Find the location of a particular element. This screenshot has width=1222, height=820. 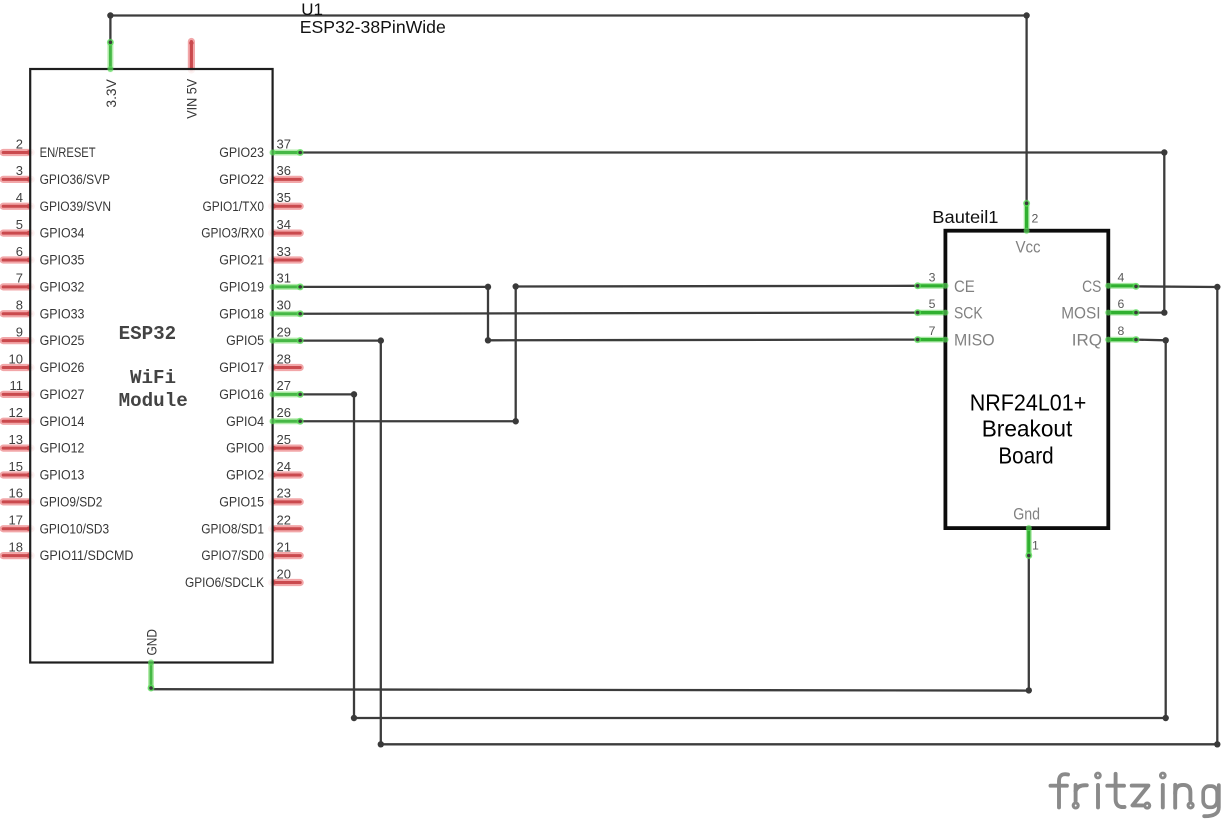

svg-text: 21 is located at coordinates (284, 546).